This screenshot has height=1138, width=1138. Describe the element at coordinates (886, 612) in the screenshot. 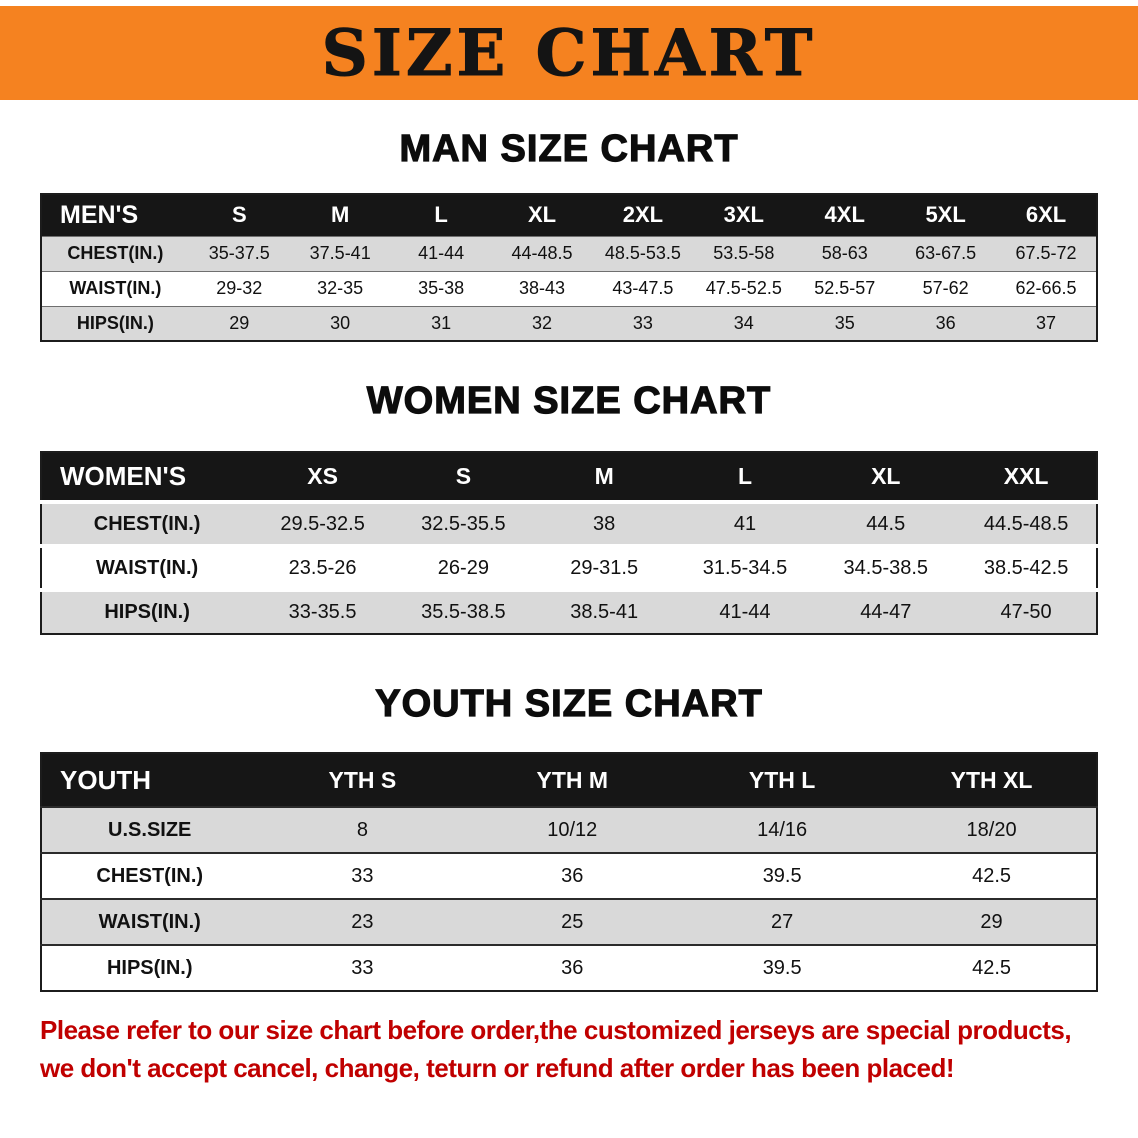

I see `size-value-cell: 44-47` at that location.